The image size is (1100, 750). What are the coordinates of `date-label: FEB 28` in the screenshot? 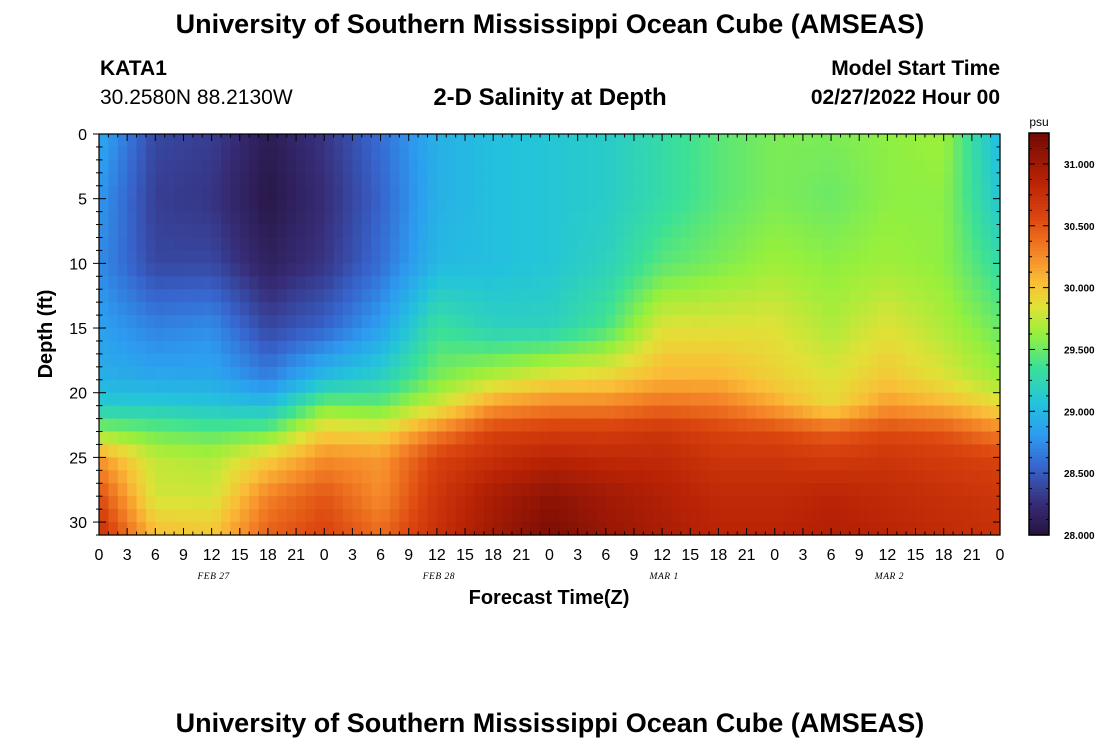 It's located at (438, 577).